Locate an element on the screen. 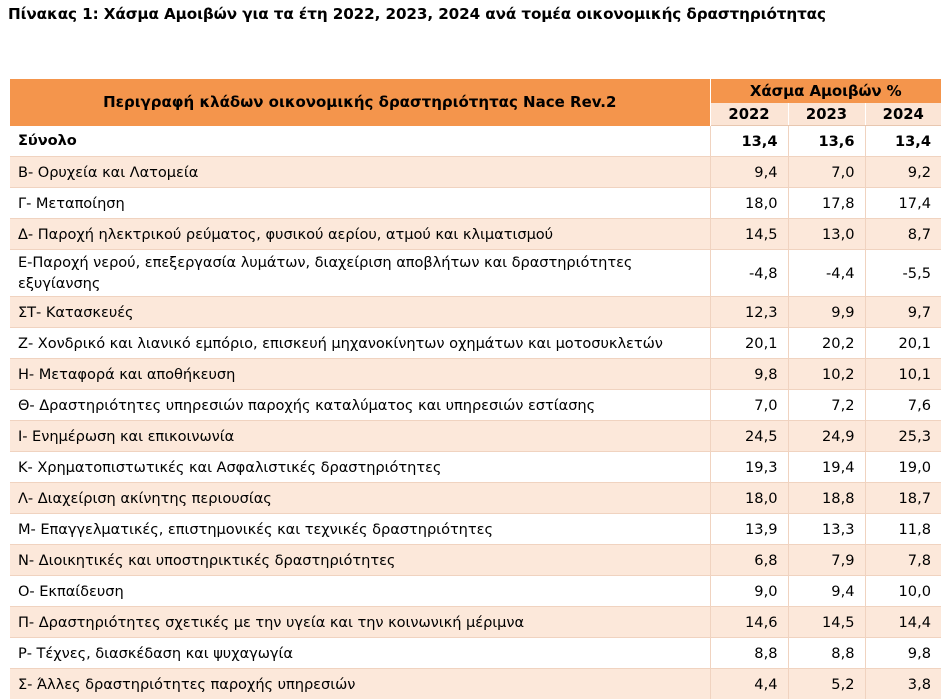 This screenshot has width=952, height=699. row-label: Β- Ορυχεία και Λατομεία is located at coordinates (360, 172).